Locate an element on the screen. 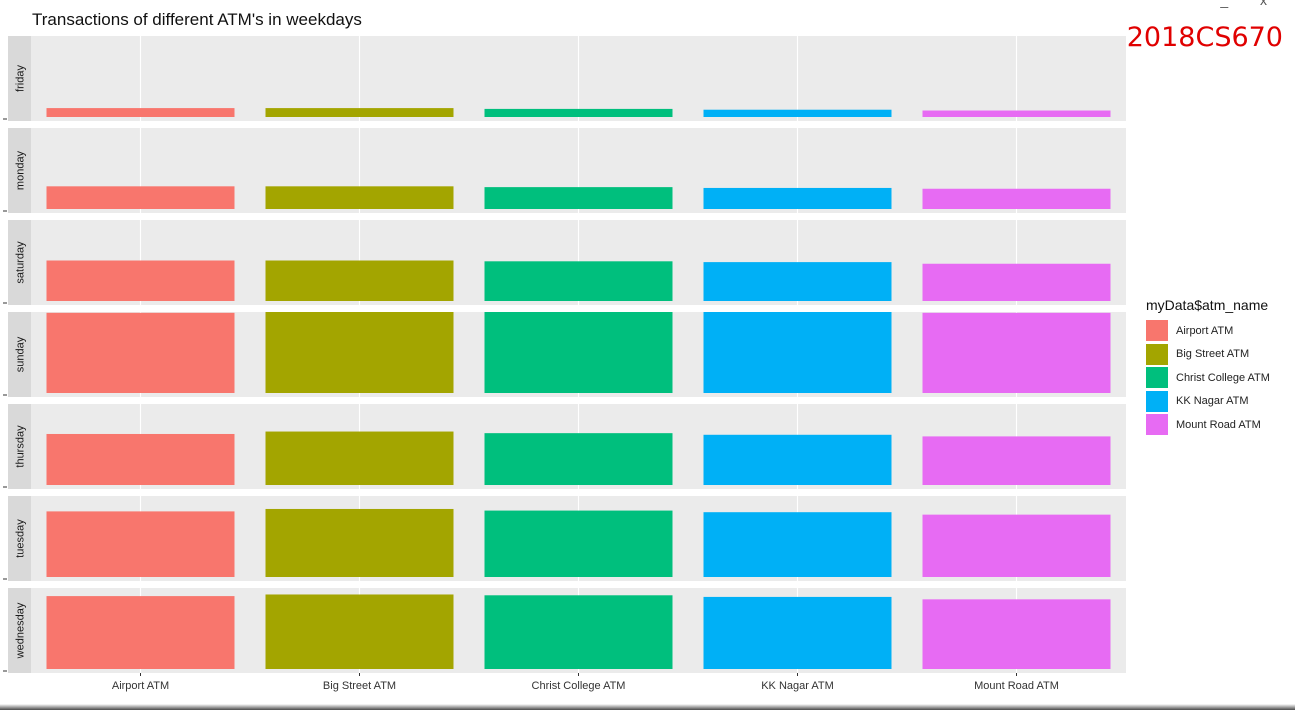  legend-item: Big Street ATM is located at coordinates (1208, 355).